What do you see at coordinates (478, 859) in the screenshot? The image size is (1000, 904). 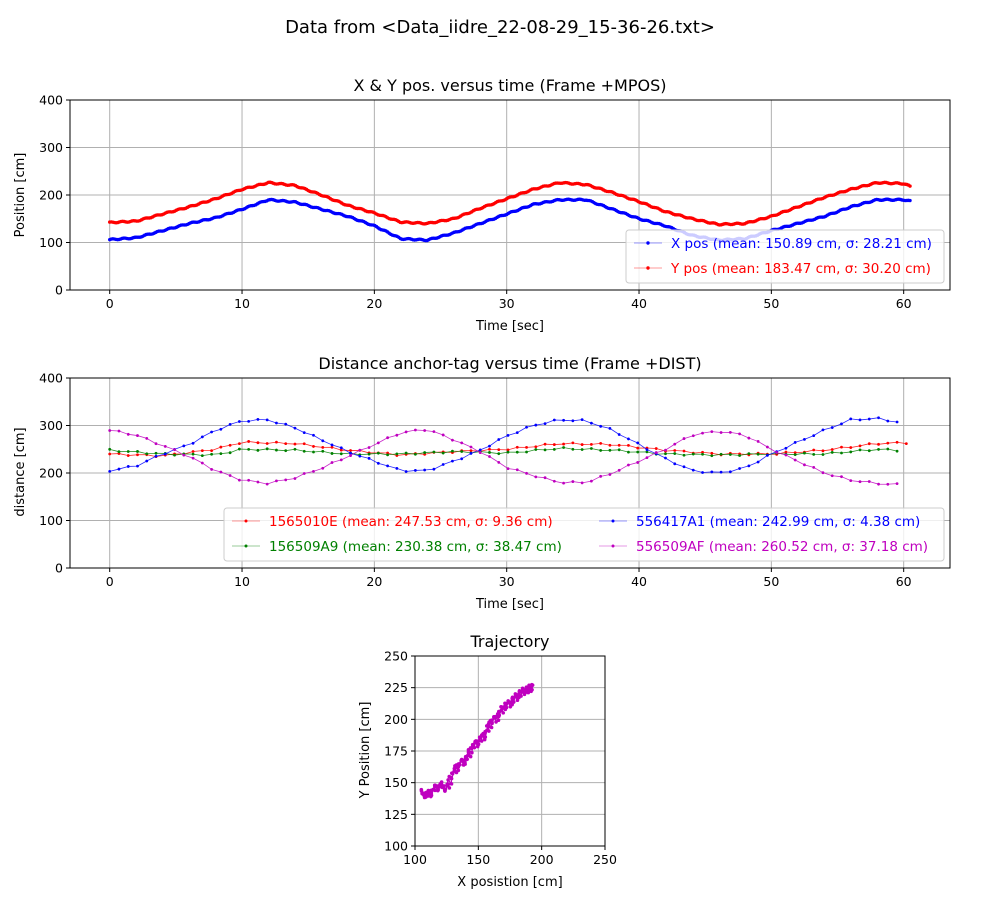 I see `trajectory-chart-xtick-label: 150` at bounding box center [478, 859].